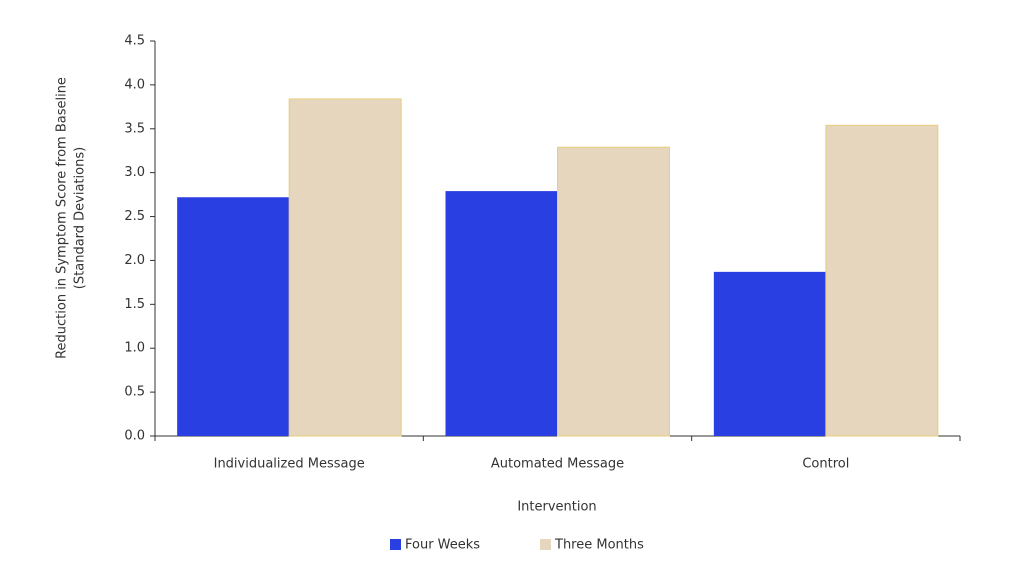 The width and height of the screenshot is (1024, 577). What do you see at coordinates (134, 348) in the screenshot?
I see `y-tick-label: 1.0` at bounding box center [134, 348].